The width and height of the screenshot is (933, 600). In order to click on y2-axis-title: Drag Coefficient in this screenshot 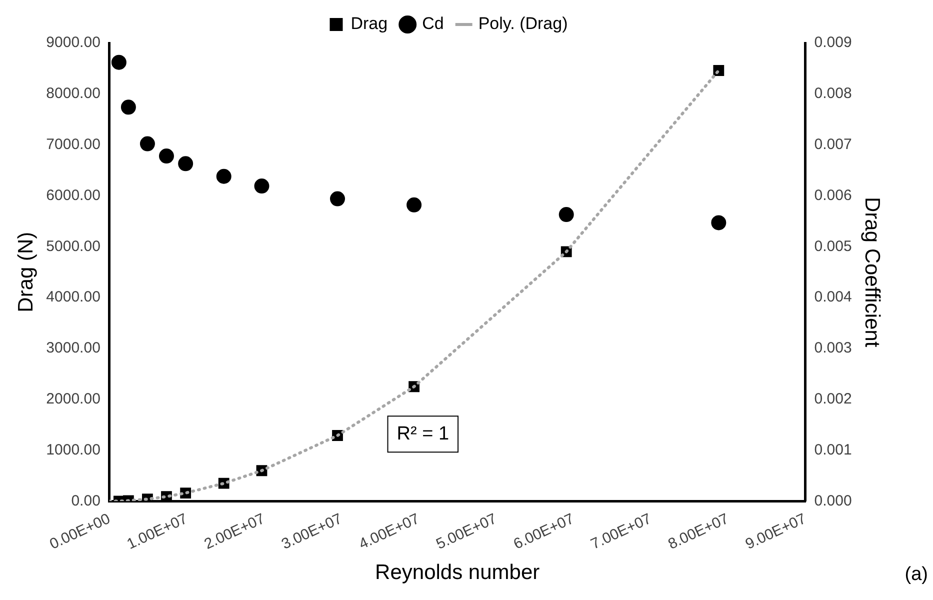, I will do `click(872, 272)`.